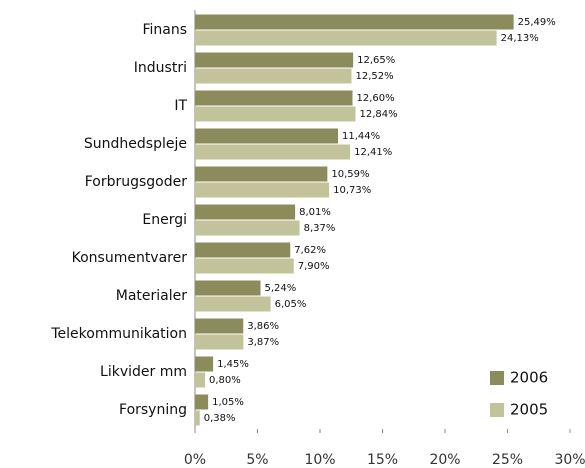 The height and width of the screenshot is (468, 585). What do you see at coordinates (228, 402) in the screenshot?
I see `value-label: 1,05%` at bounding box center [228, 402].